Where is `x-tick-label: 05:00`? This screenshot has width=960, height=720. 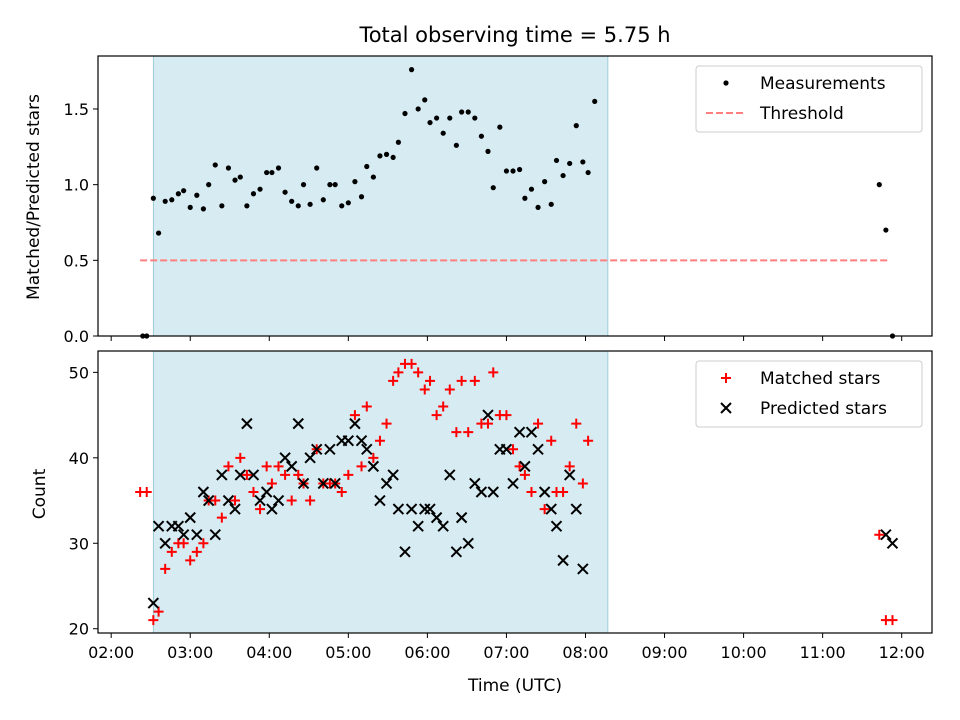
x-tick-label: 05:00 is located at coordinates (348, 652).